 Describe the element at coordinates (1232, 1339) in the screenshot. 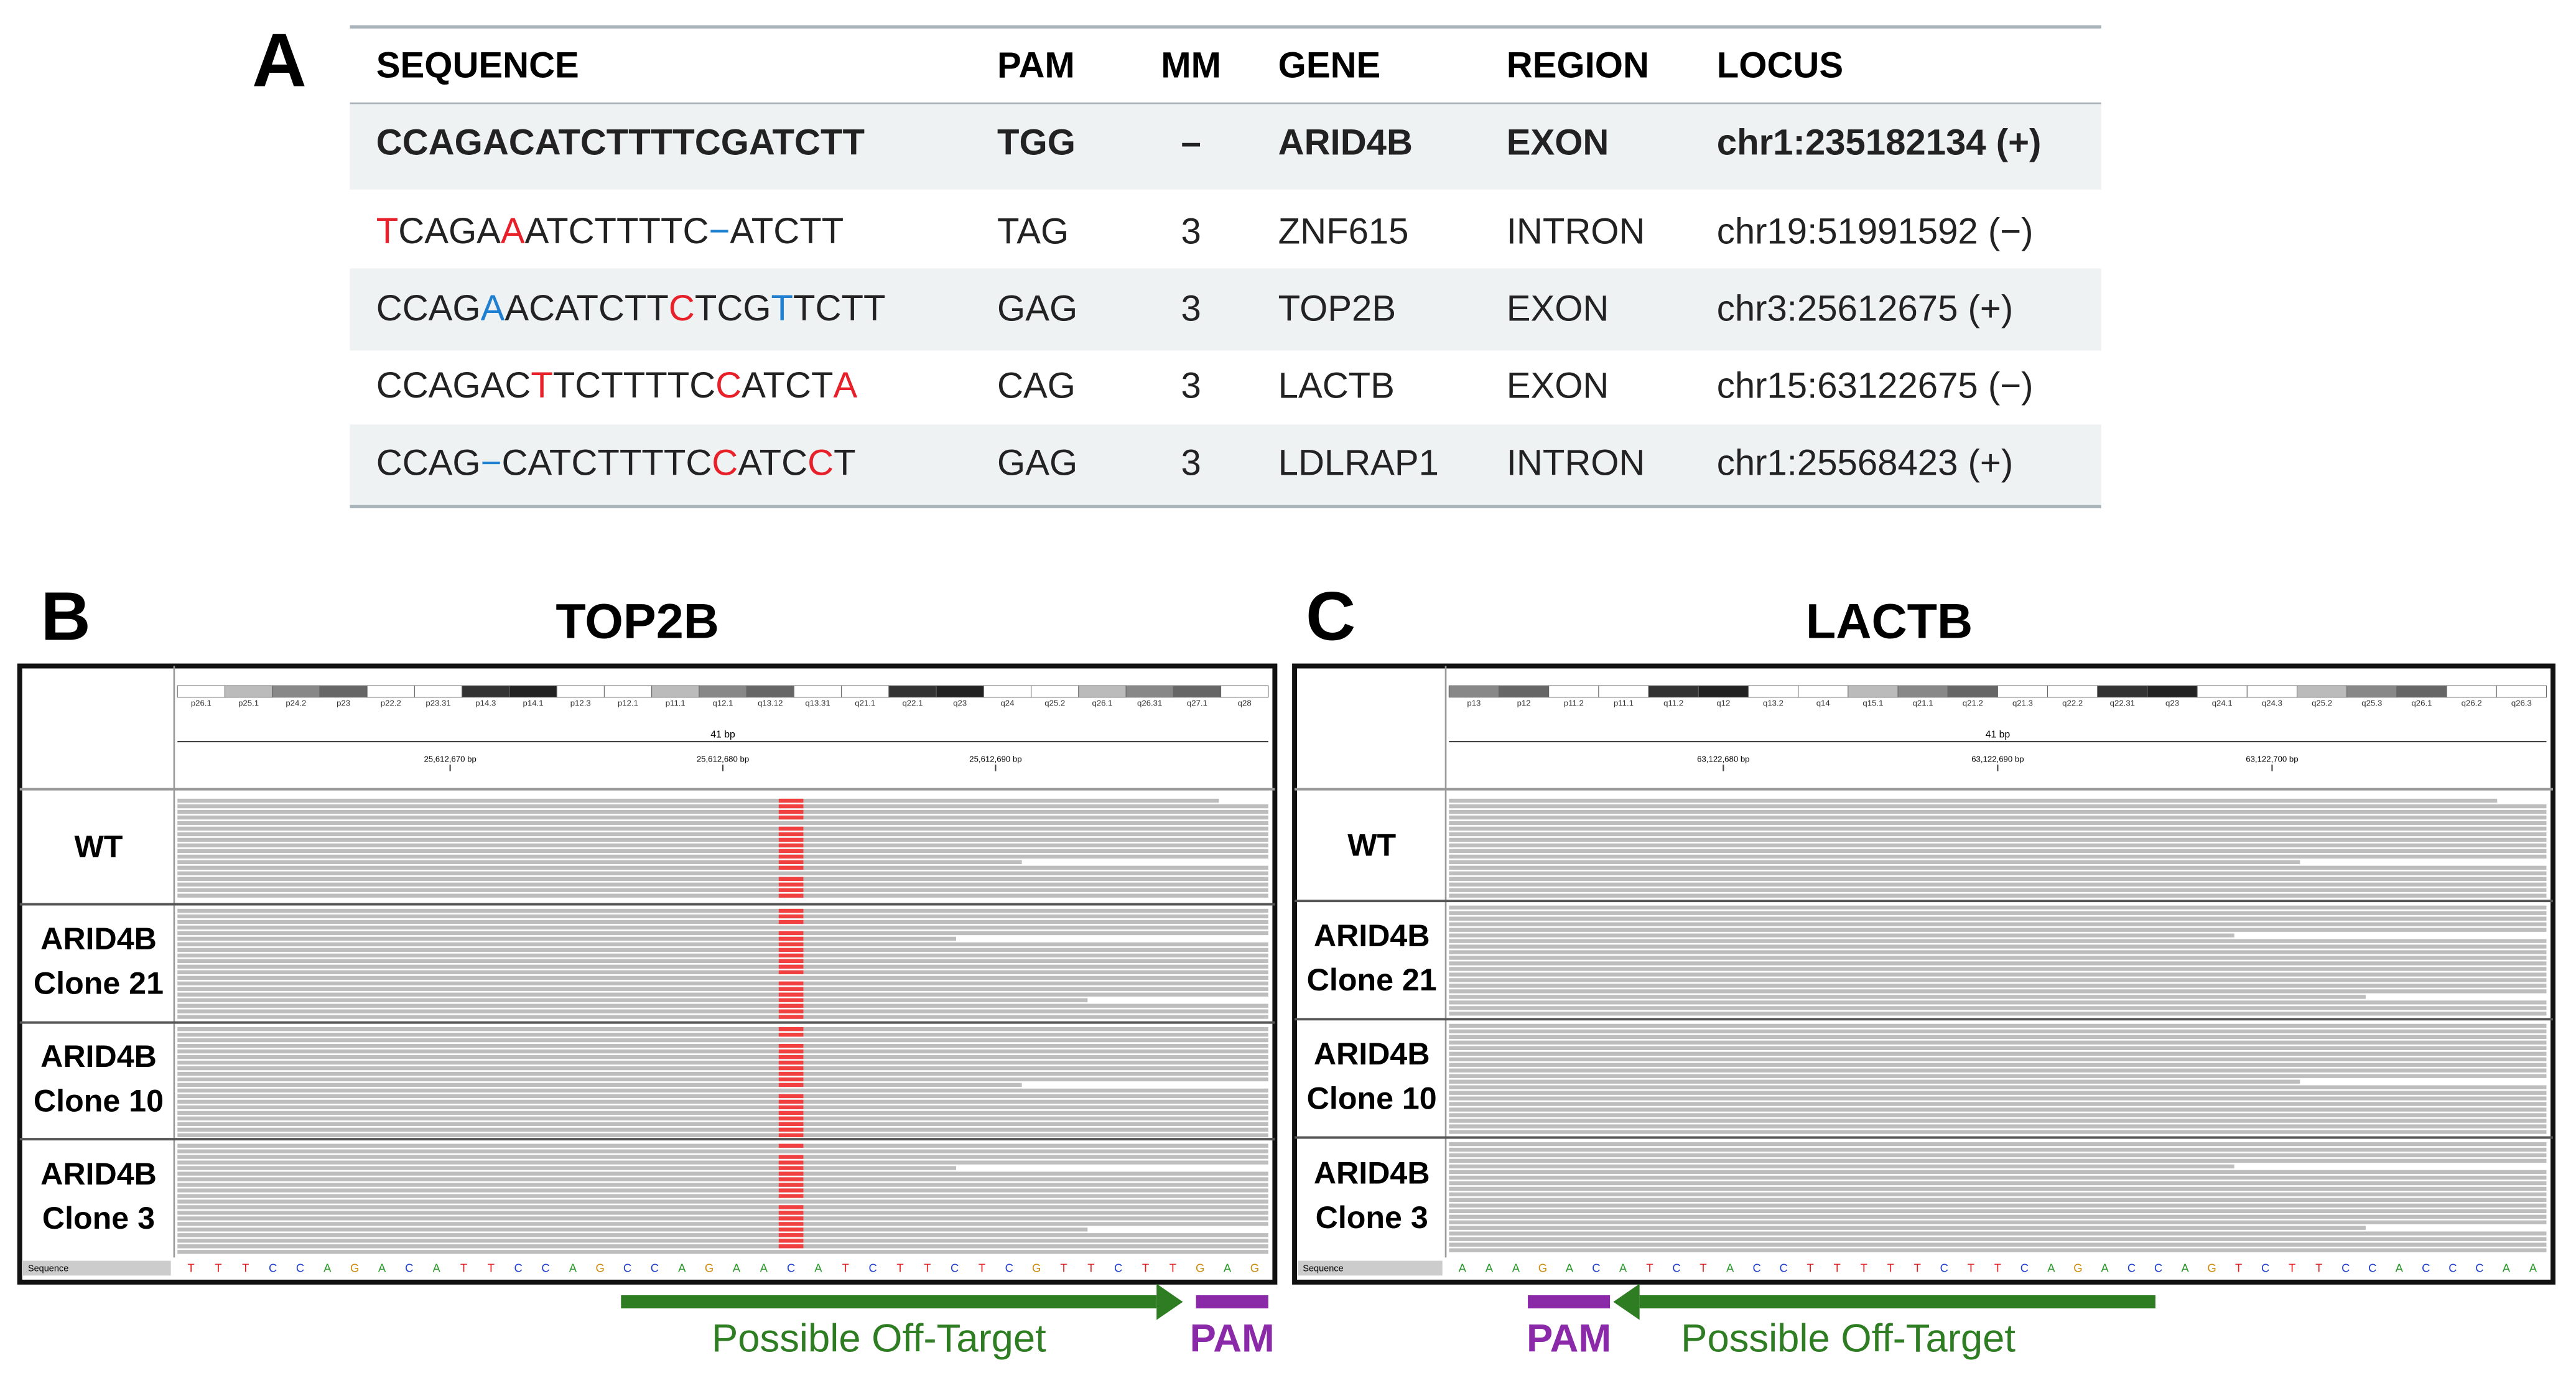

I see `pam-label: PAM` at that location.